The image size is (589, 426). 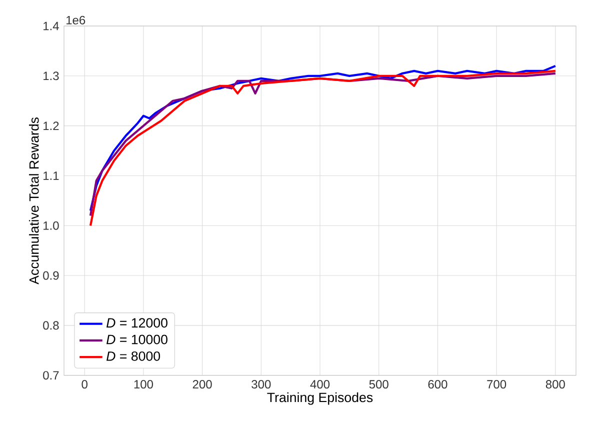 I want to click on x-tick-label: 700, so click(x=496, y=384).